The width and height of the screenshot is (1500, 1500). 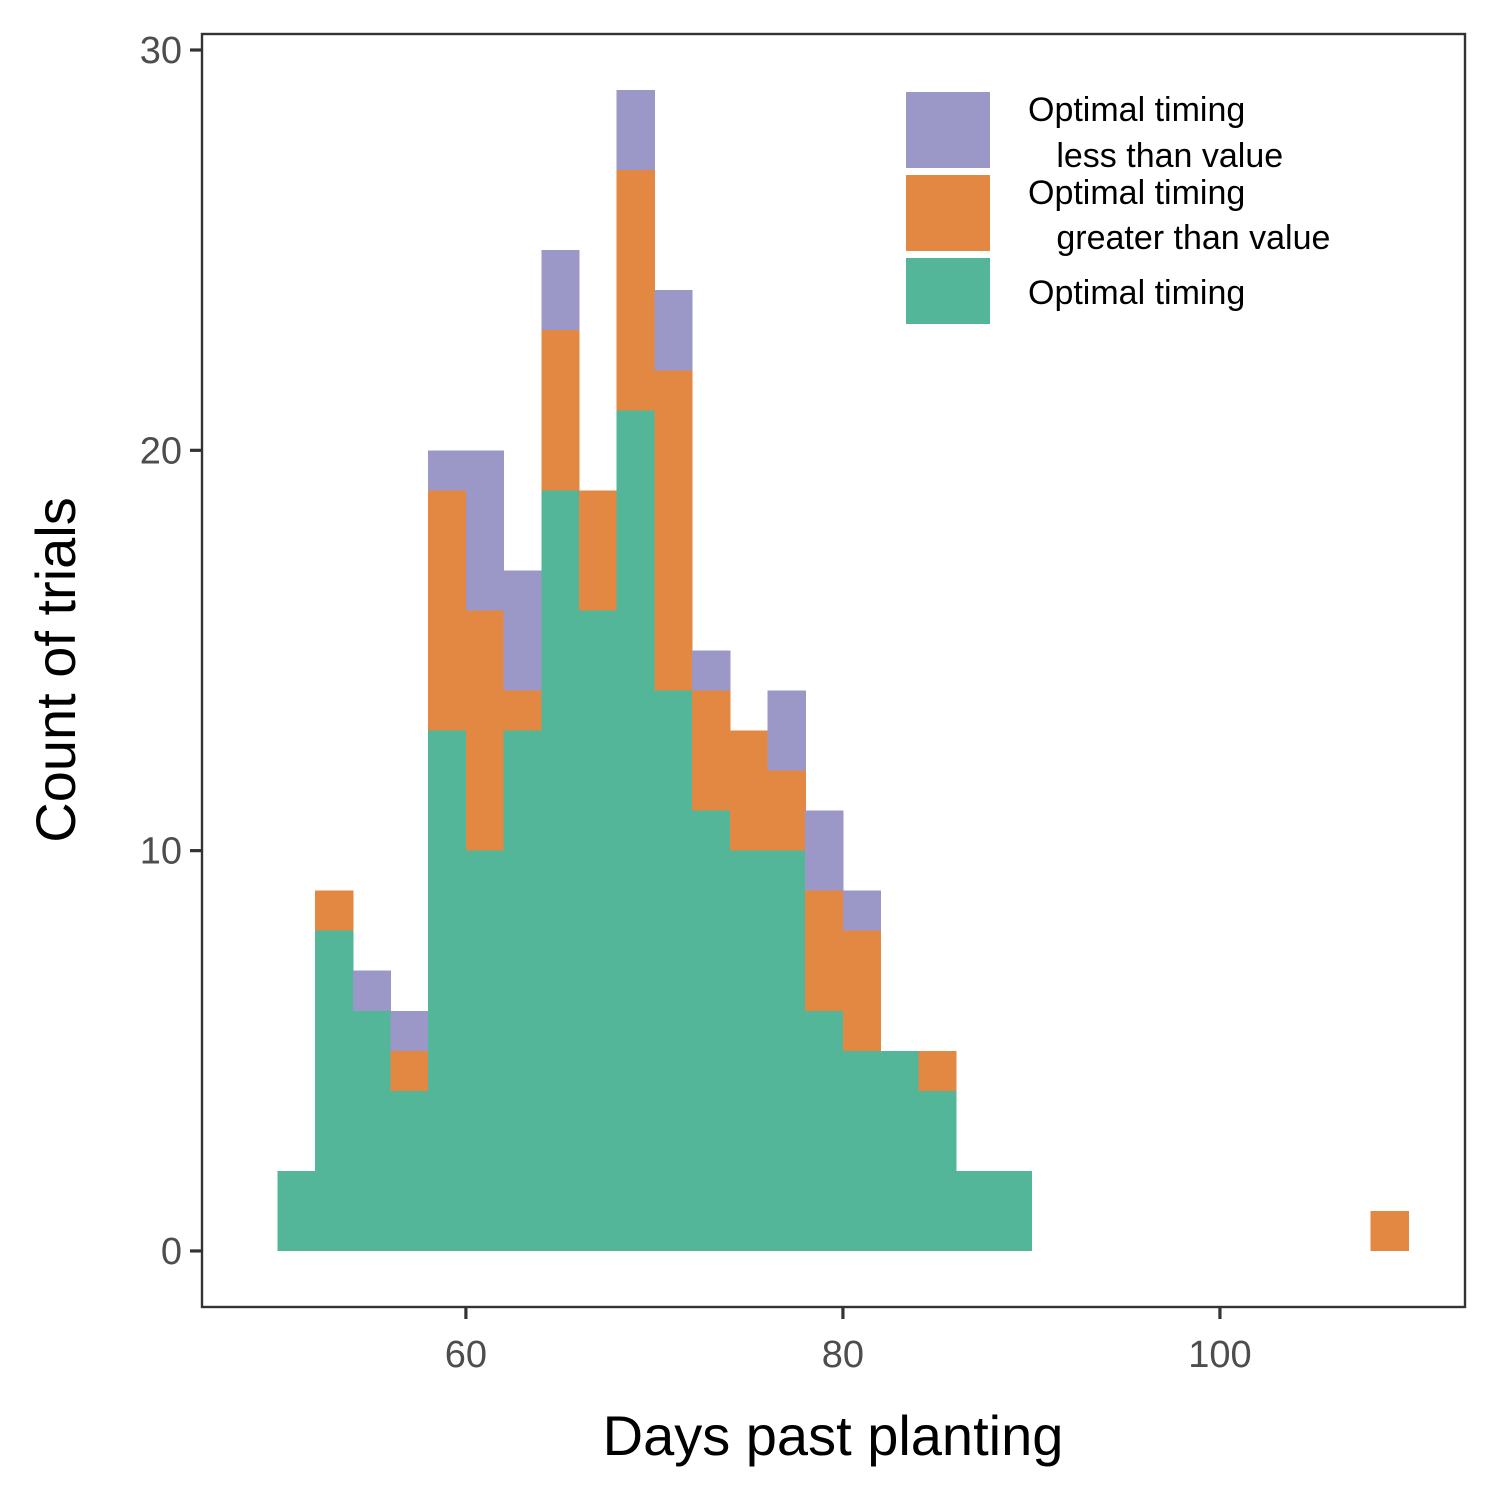 What do you see at coordinates (171, 651) in the screenshot?
I see `y-axis: 0 10 20 30` at bounding box center [171, 651].